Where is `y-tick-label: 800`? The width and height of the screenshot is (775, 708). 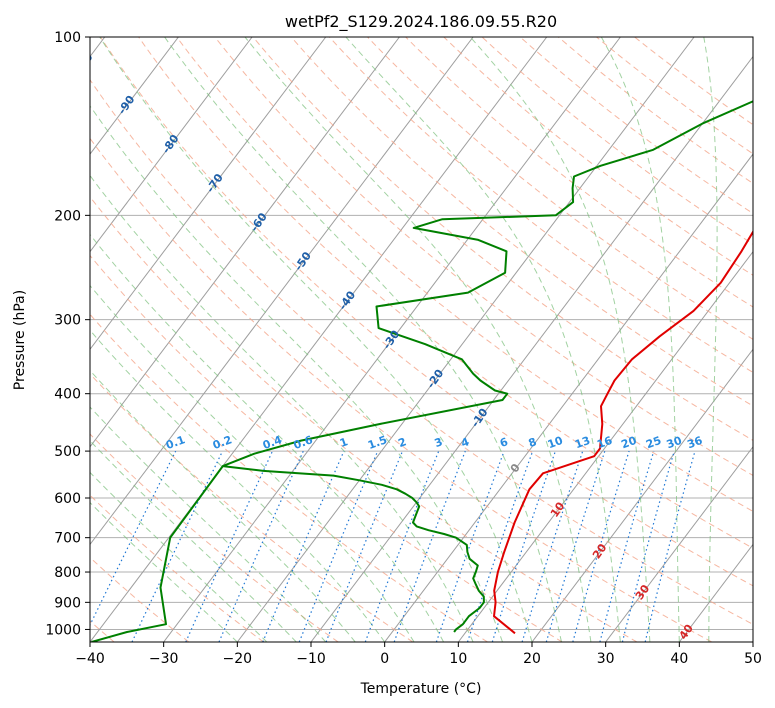
y-tick-label: 800 is located at coordinates (67, 573).